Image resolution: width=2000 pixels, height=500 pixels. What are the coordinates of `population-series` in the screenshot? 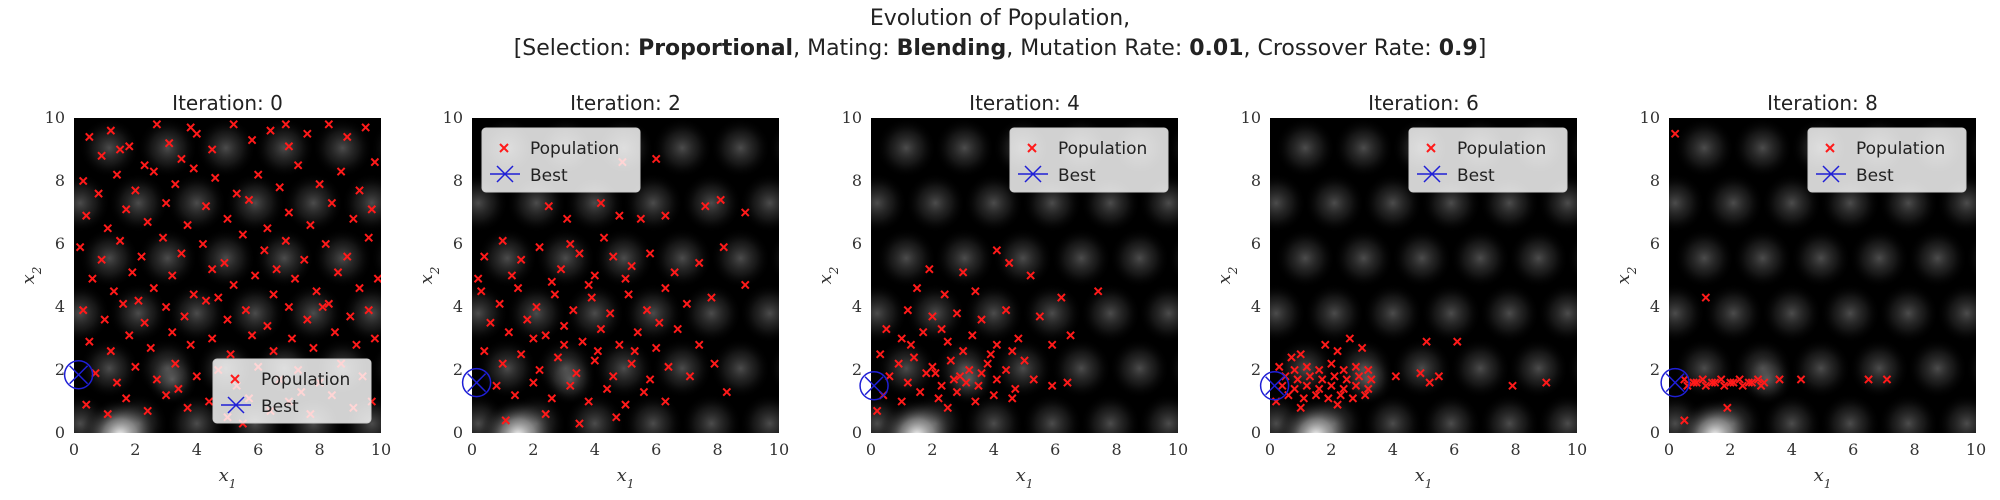 It's located at (987, 330).